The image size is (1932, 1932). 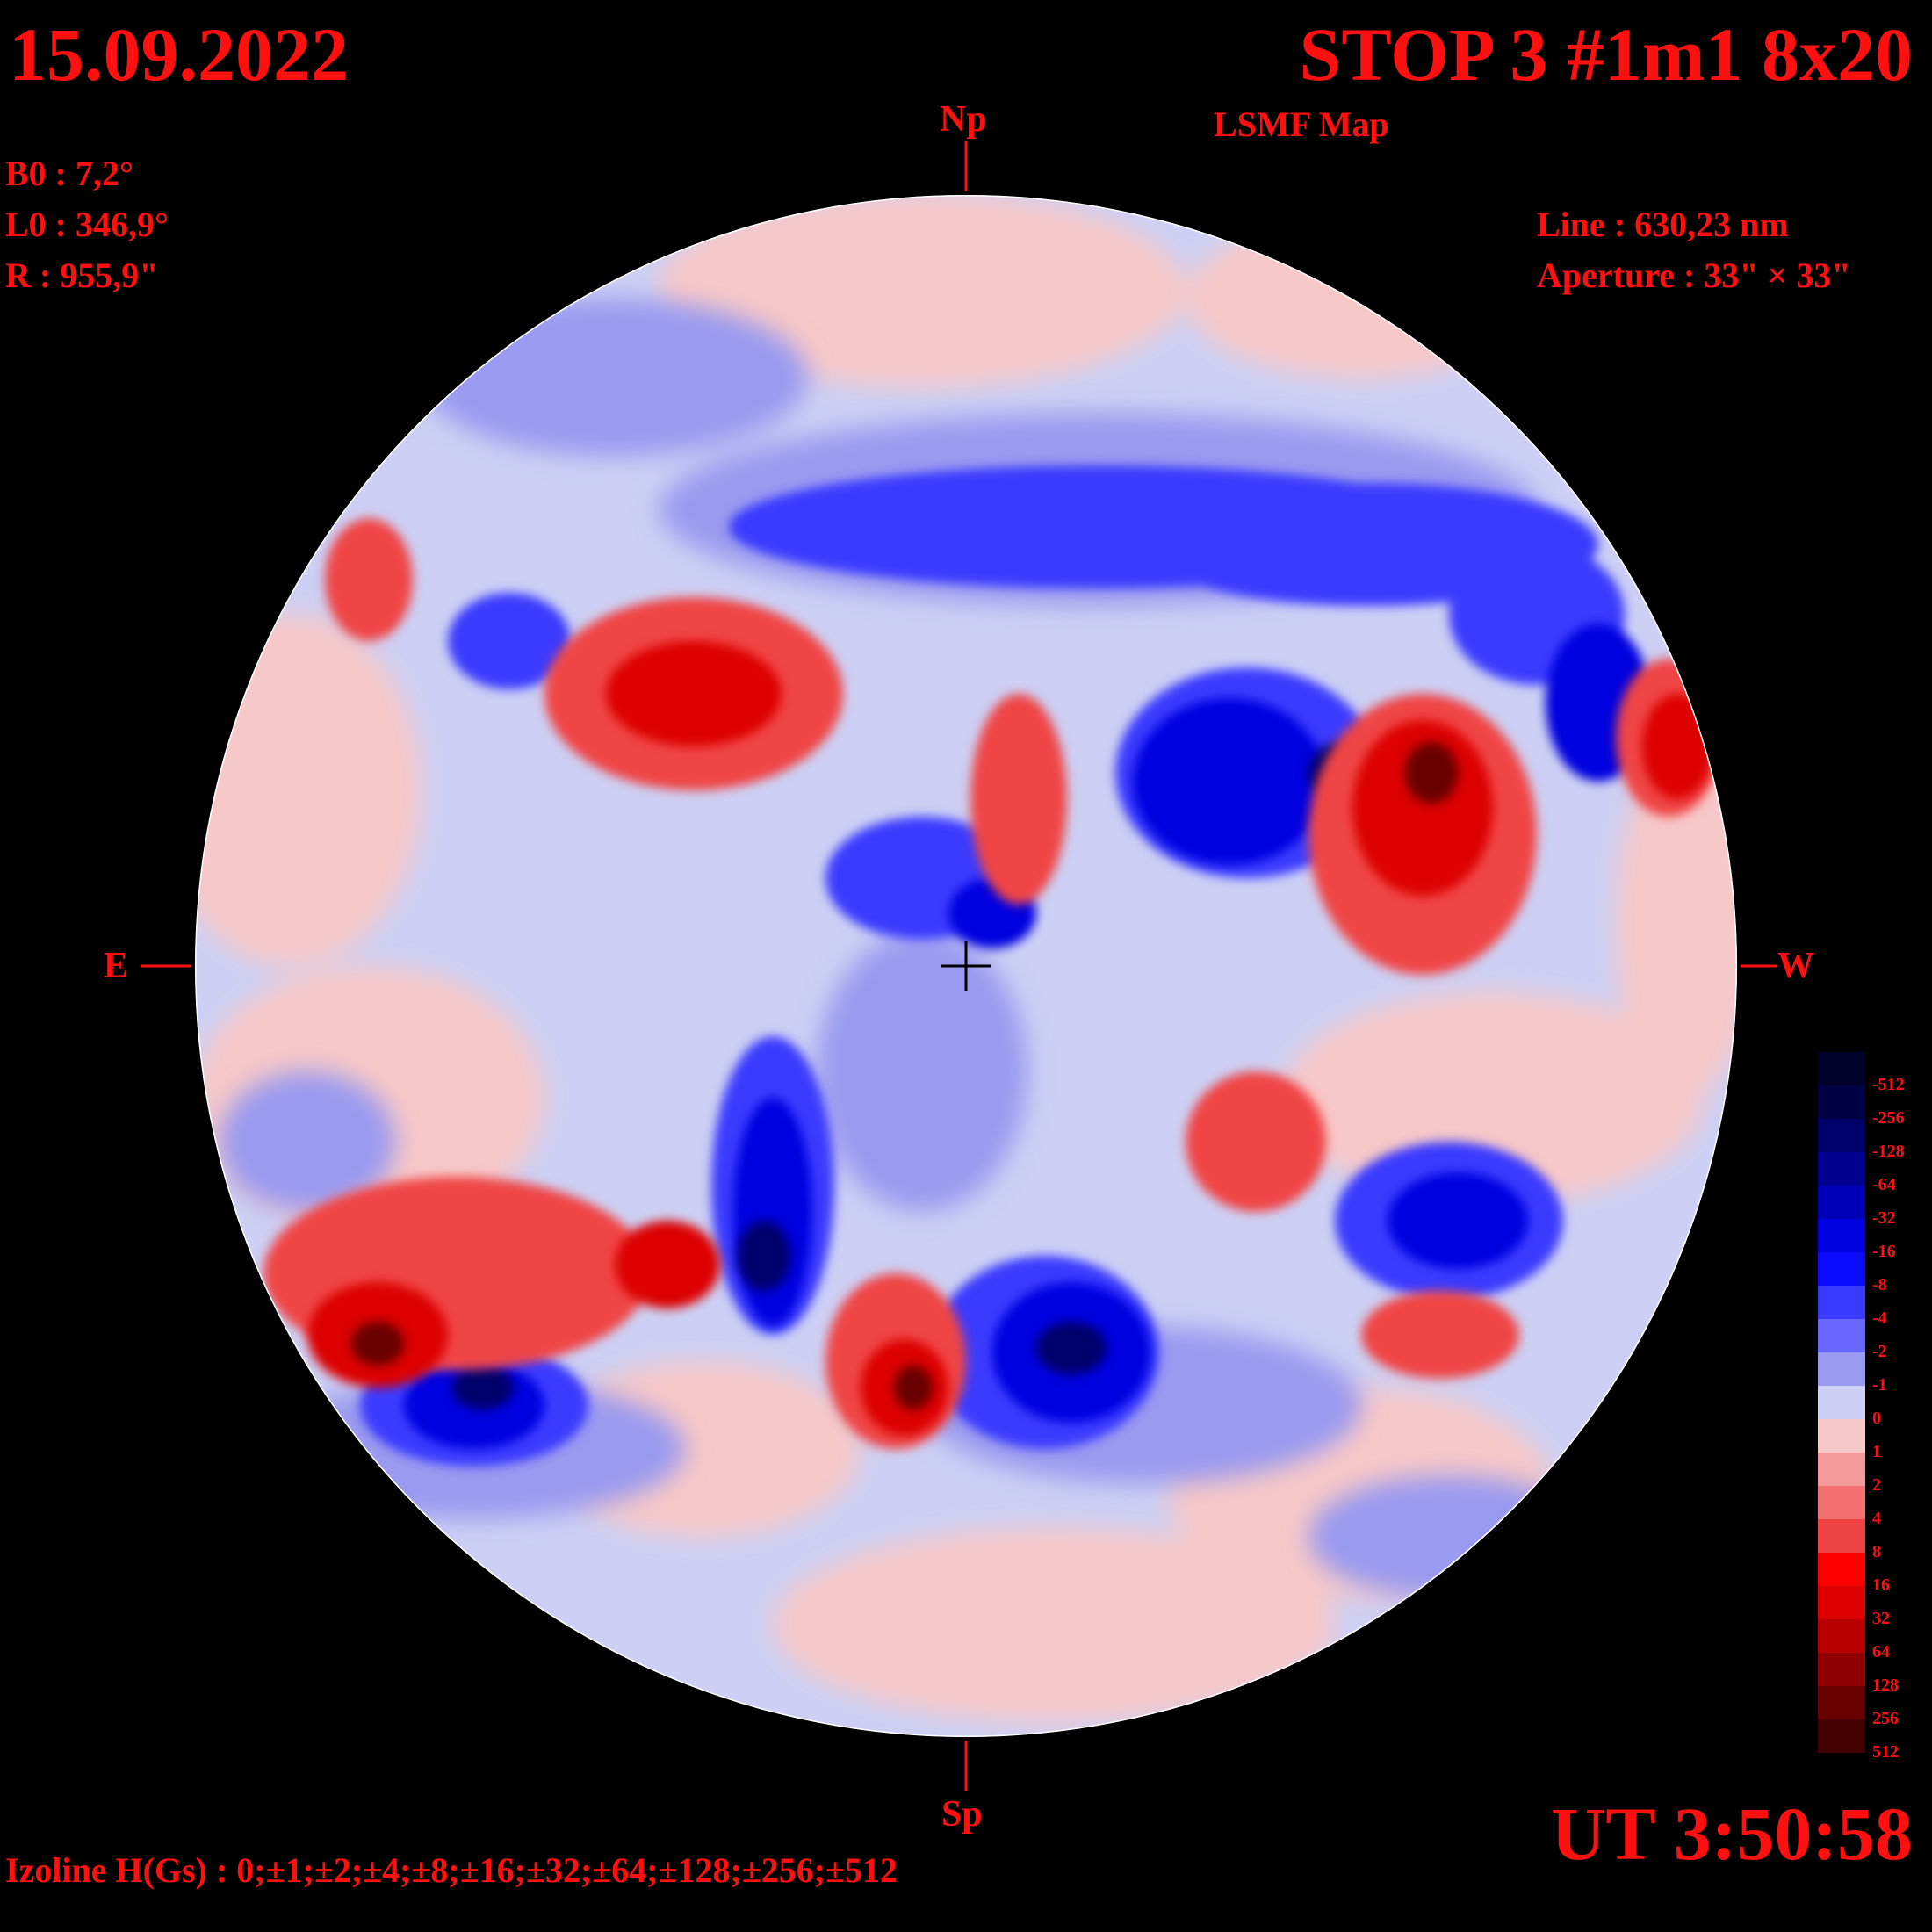 What do you see at coordinates (1663, 224) in the screenshot?
I see `instrument-line: Line : 630,23 nm` at bounding box center [1663, 224].